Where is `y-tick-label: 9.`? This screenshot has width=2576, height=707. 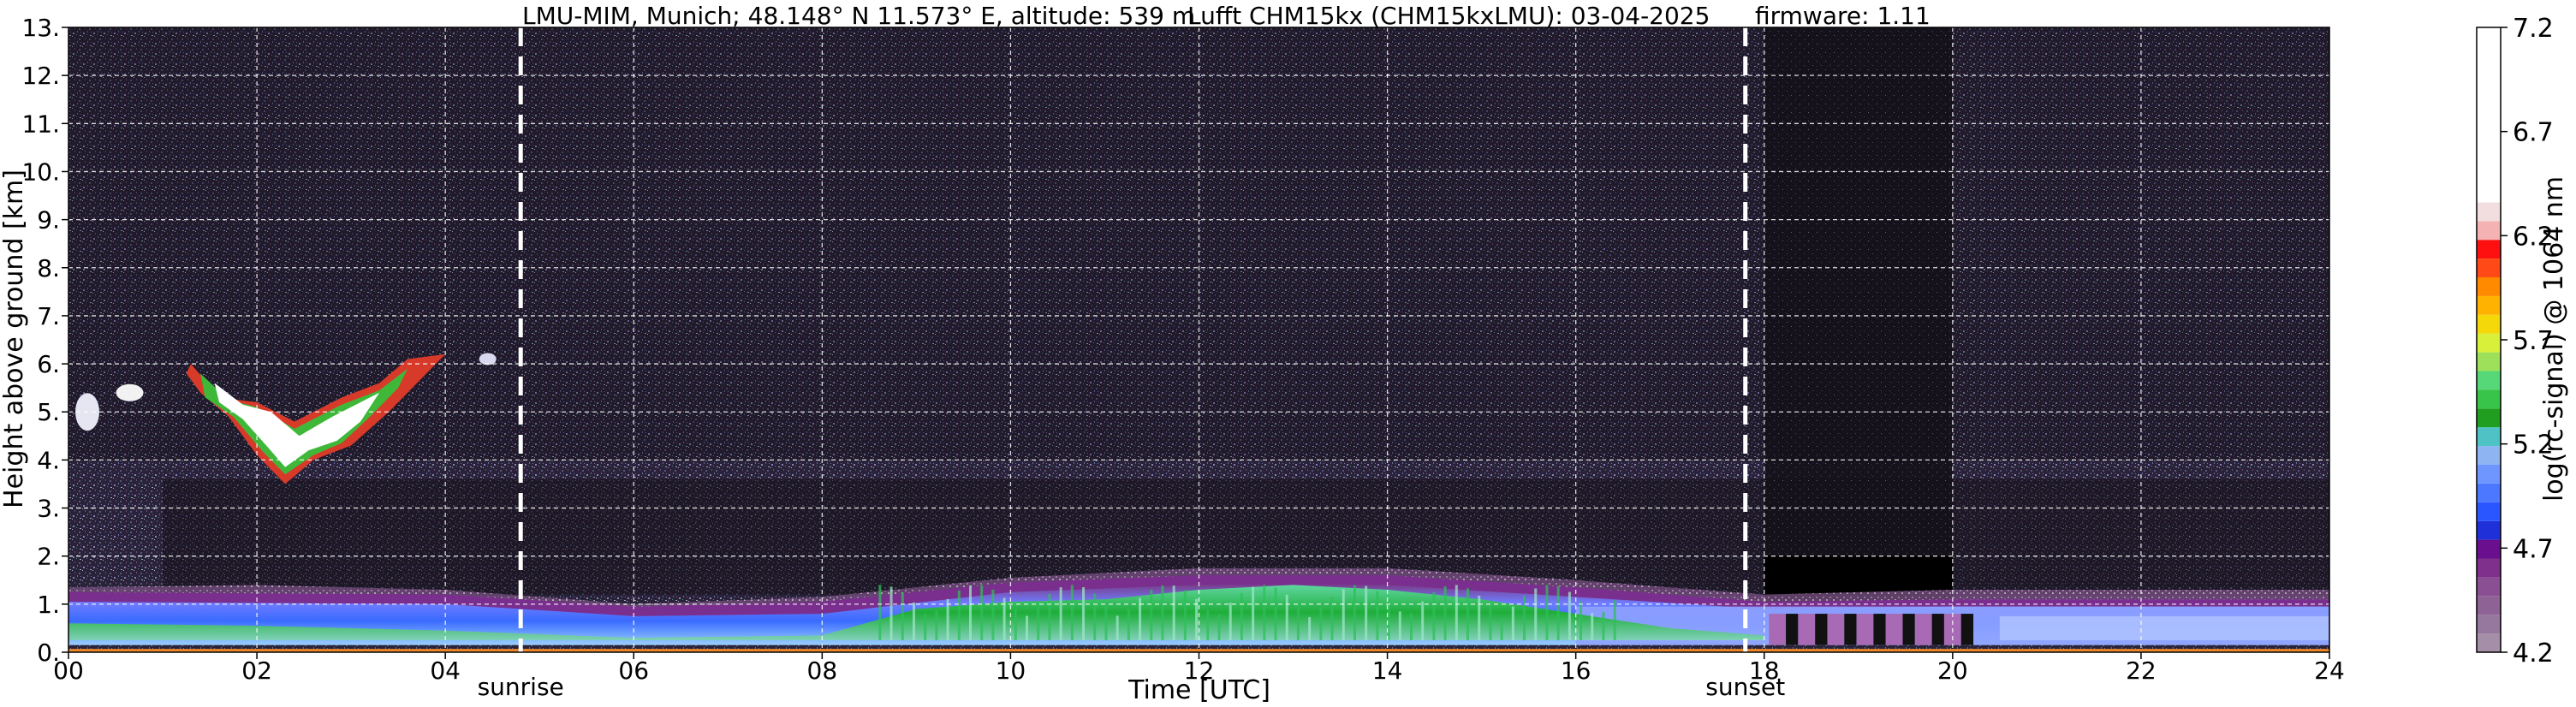 y-tick-label: 9. is located at coordinates (48, 220).